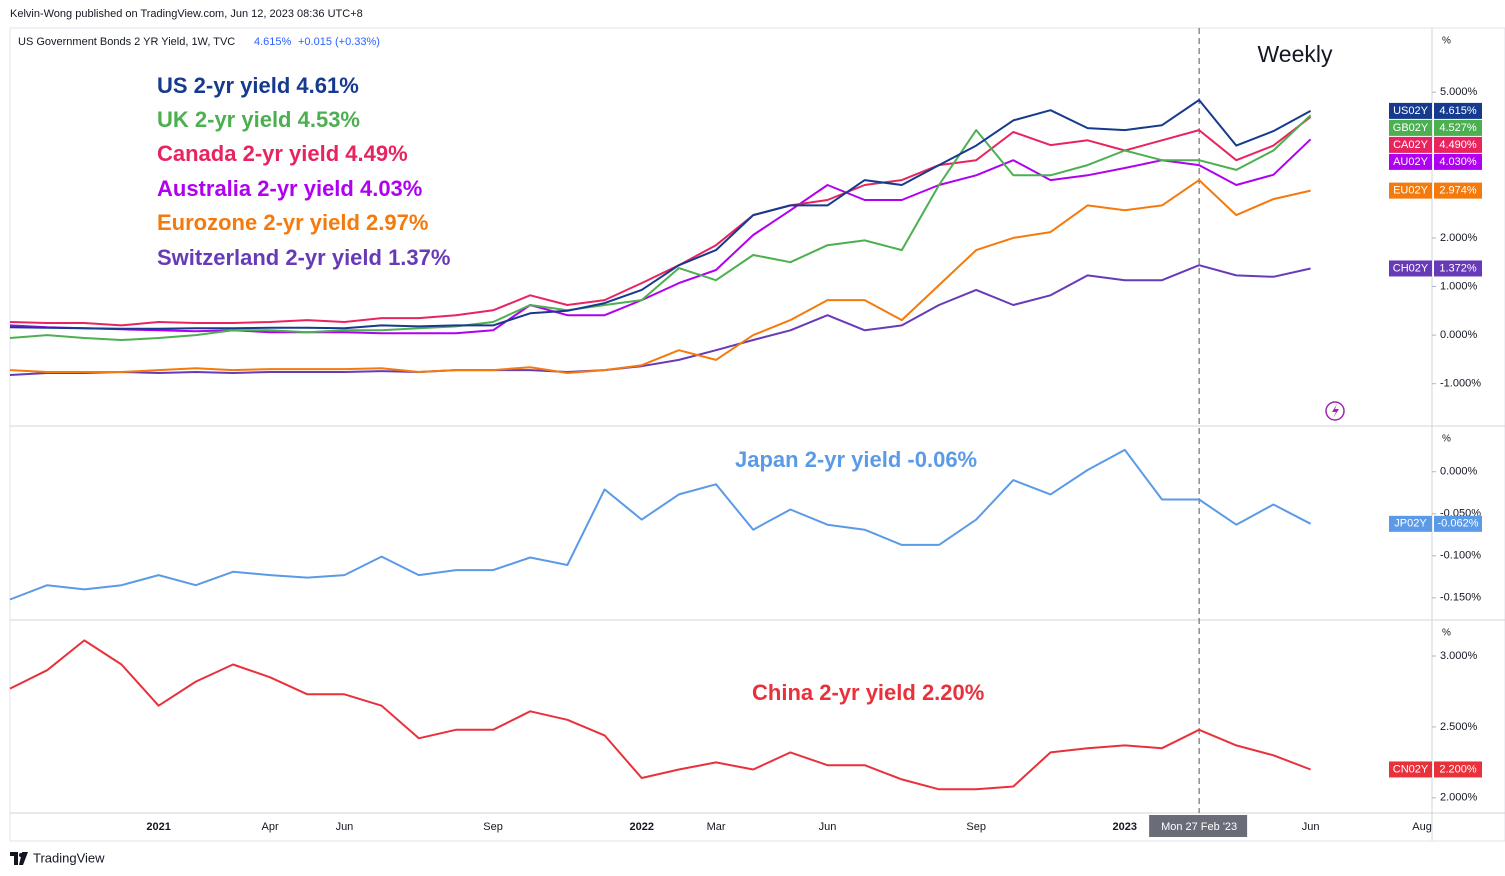 The height and width of the screenshot is (876, 1505). I want to click on alert-circle, so click(1335, 411).